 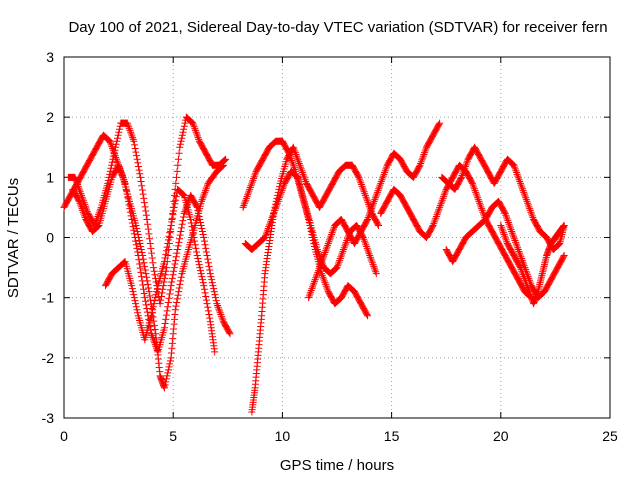 I want to click on series-sat-h, so click(x=374, y=210).